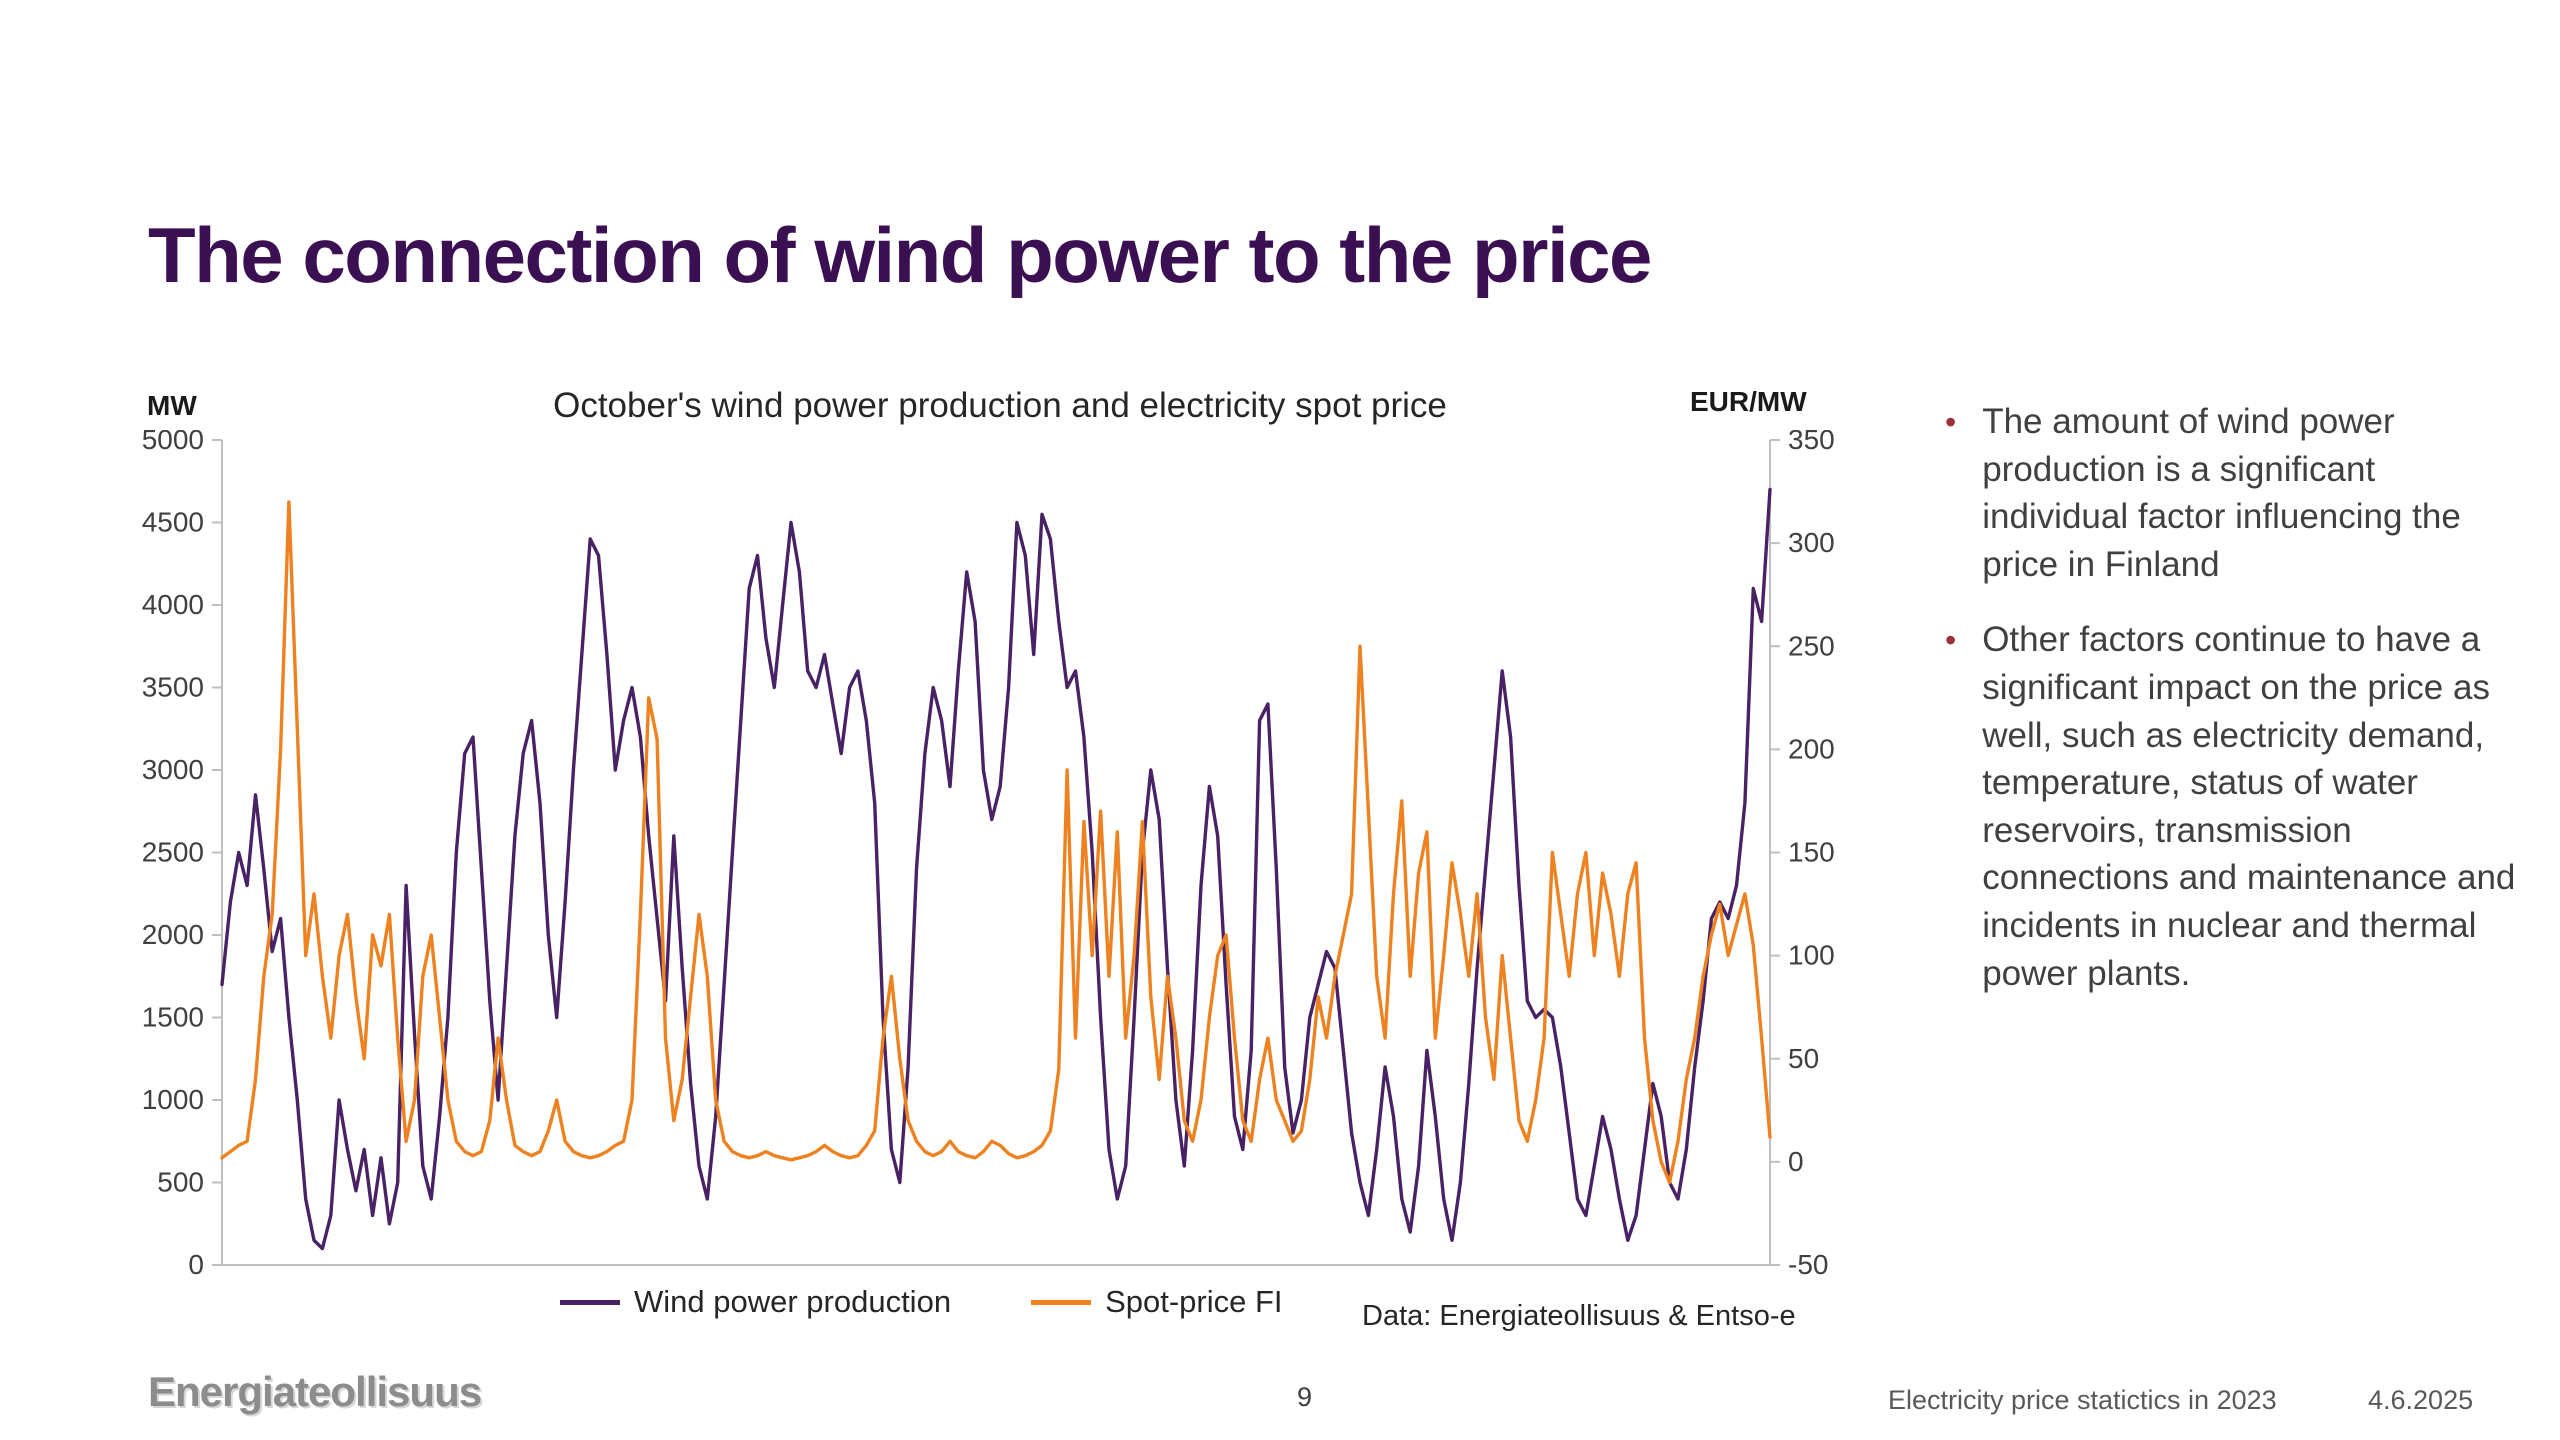 This screenshot has height=1440, width=2560. Describe the element at coordinates (315, 1391) in the screenshot. I see `company-logo: Energiateollisuus` at that location.